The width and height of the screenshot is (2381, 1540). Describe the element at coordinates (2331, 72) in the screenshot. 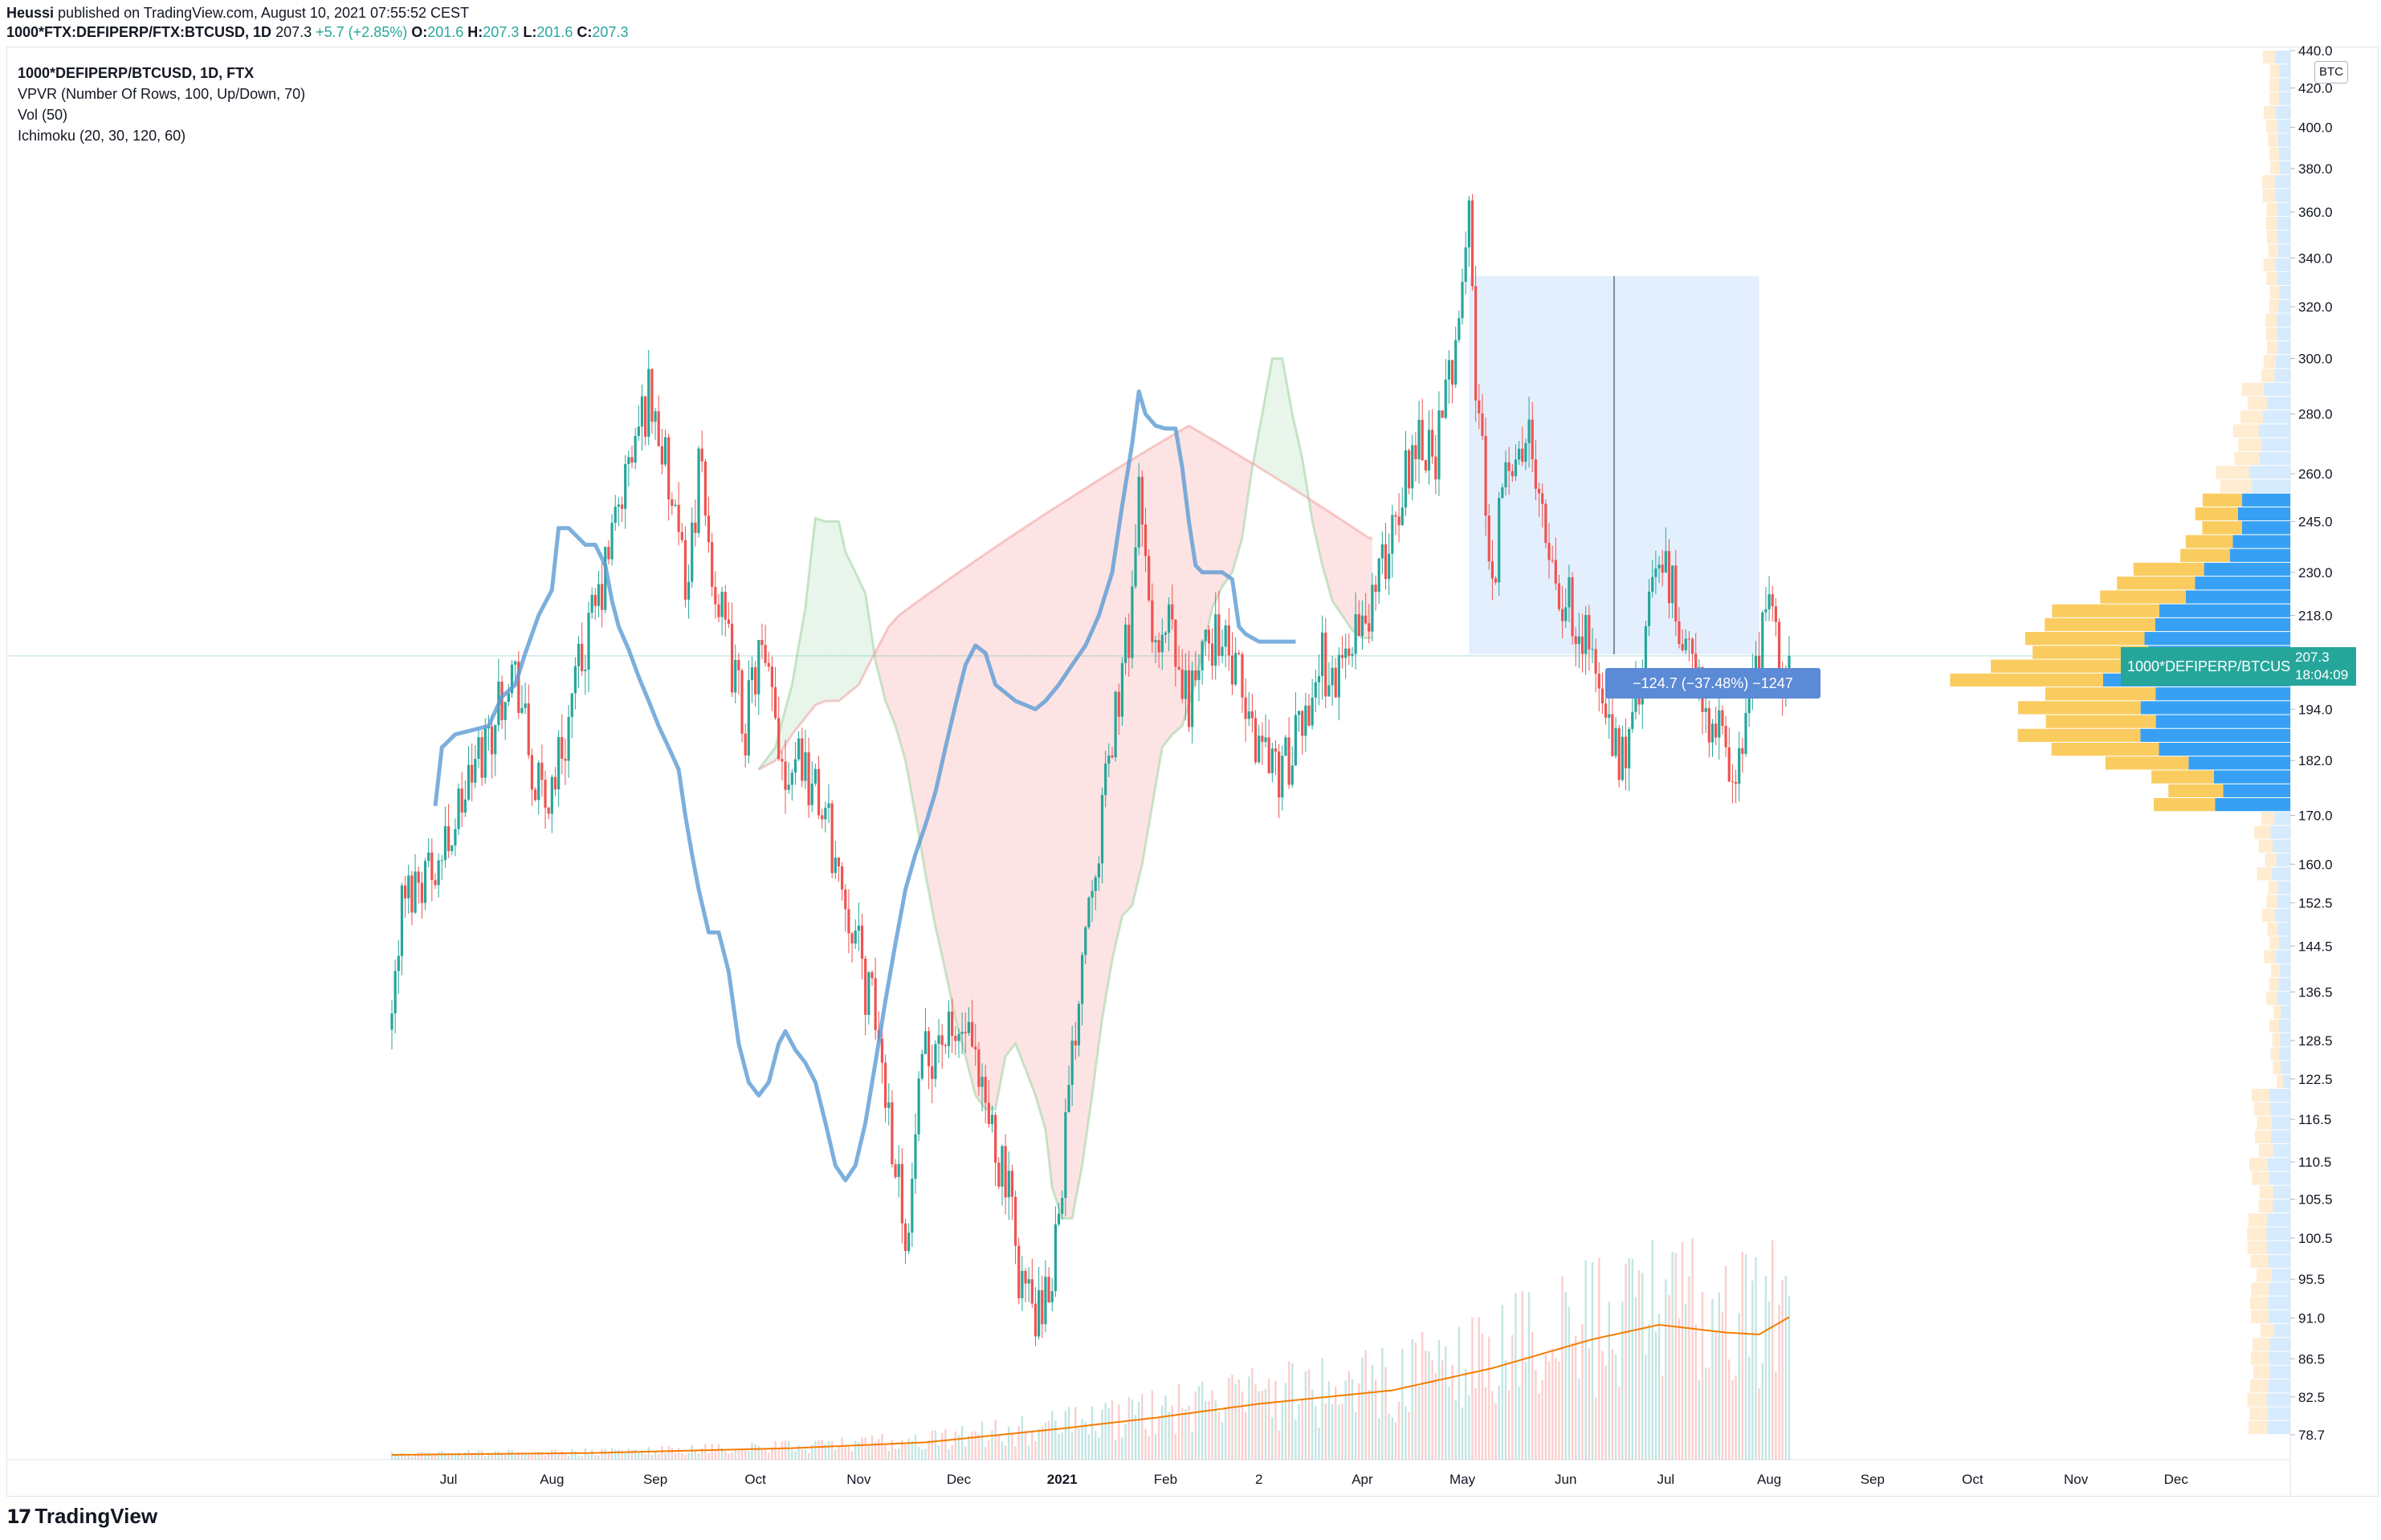

I see `currency-badge: BTC` at that location.